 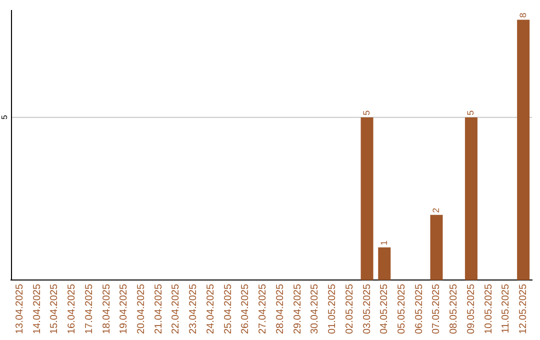 I want to click on x-tick-label: 18.04.2025, so click(x=106, y=309).